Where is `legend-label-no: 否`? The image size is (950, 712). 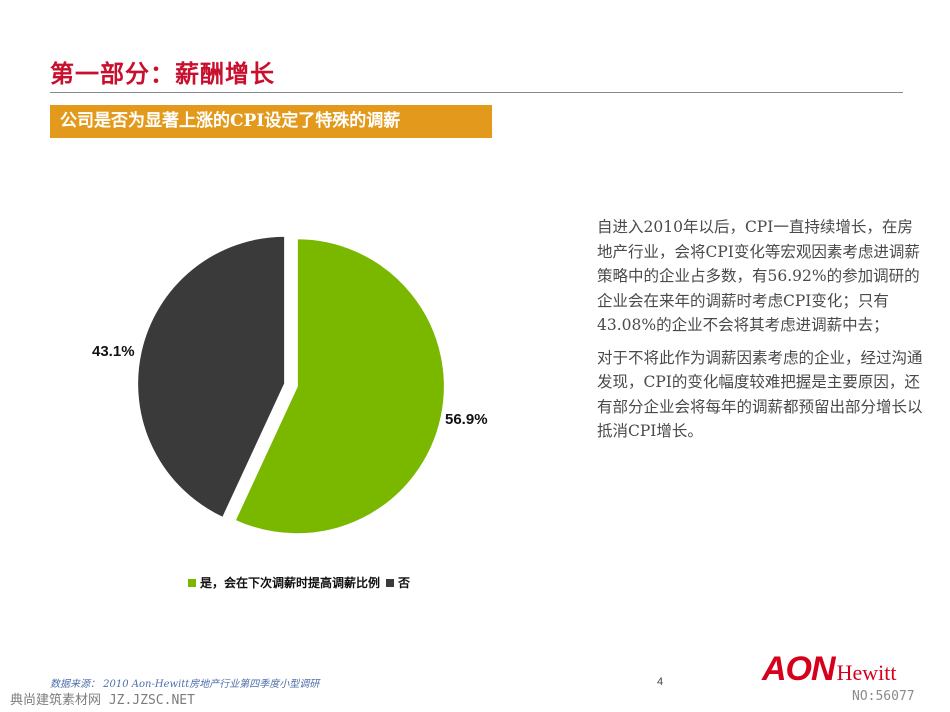 legend-label-no: 否 is located at coordinates (404, 583).